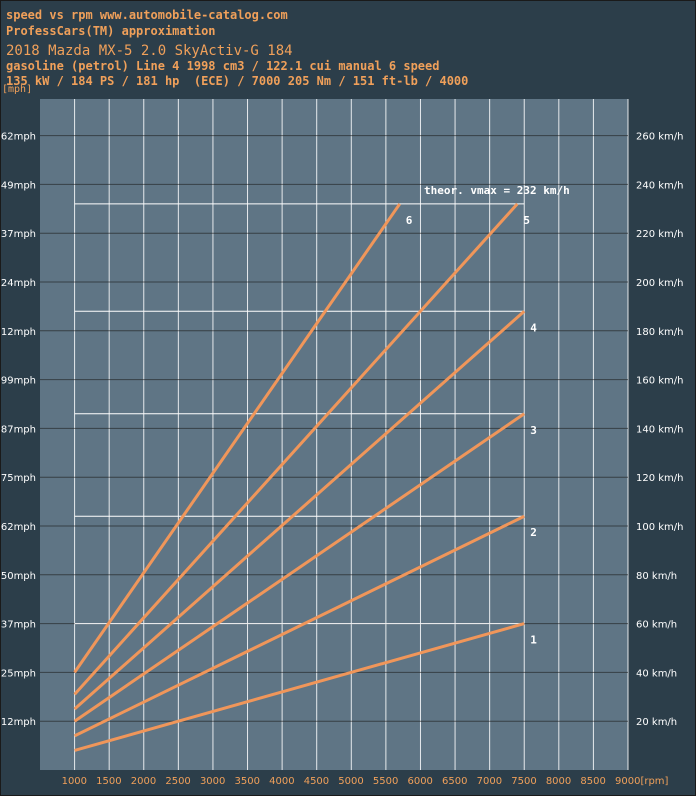 The image size is (696, 796). I want to click on y-left-tick-label: 50mph, so click(18, 576).